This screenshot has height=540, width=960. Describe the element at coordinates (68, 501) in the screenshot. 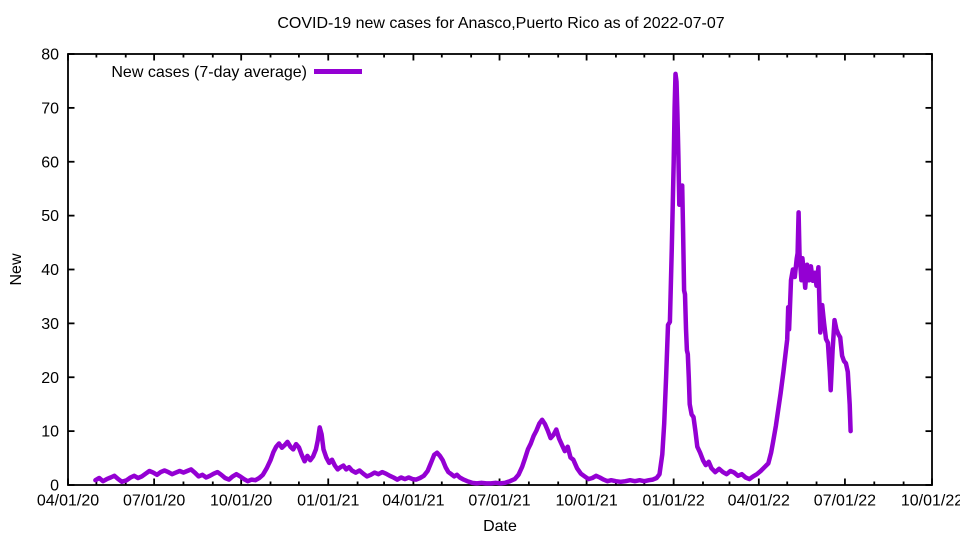

I see `x-tick-label: 04/01/20` at that location.